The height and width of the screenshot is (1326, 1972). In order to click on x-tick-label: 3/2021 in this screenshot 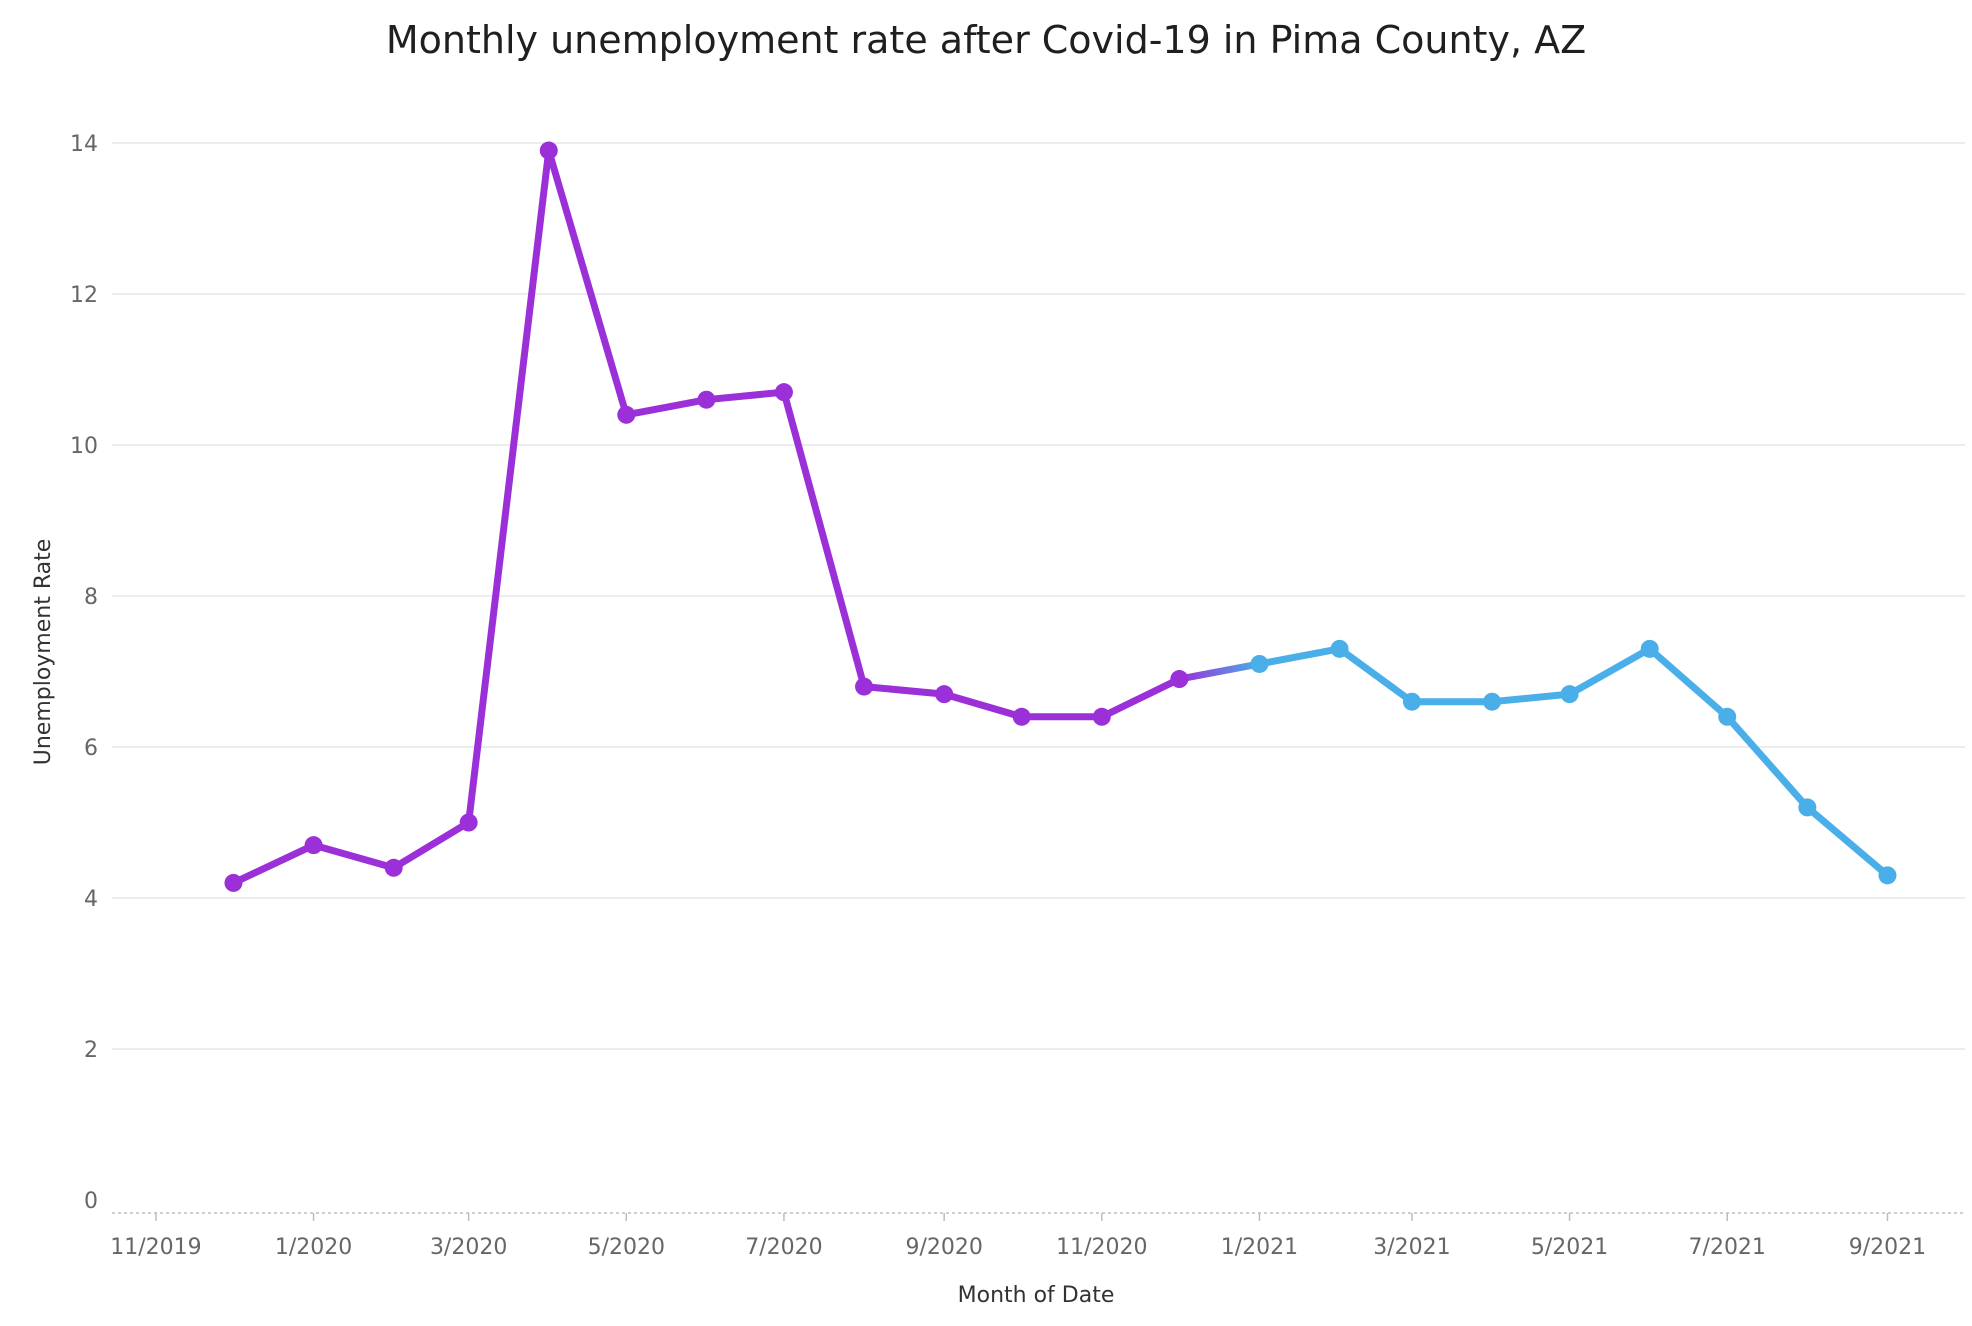, I will do `click(1411, 1247)`.